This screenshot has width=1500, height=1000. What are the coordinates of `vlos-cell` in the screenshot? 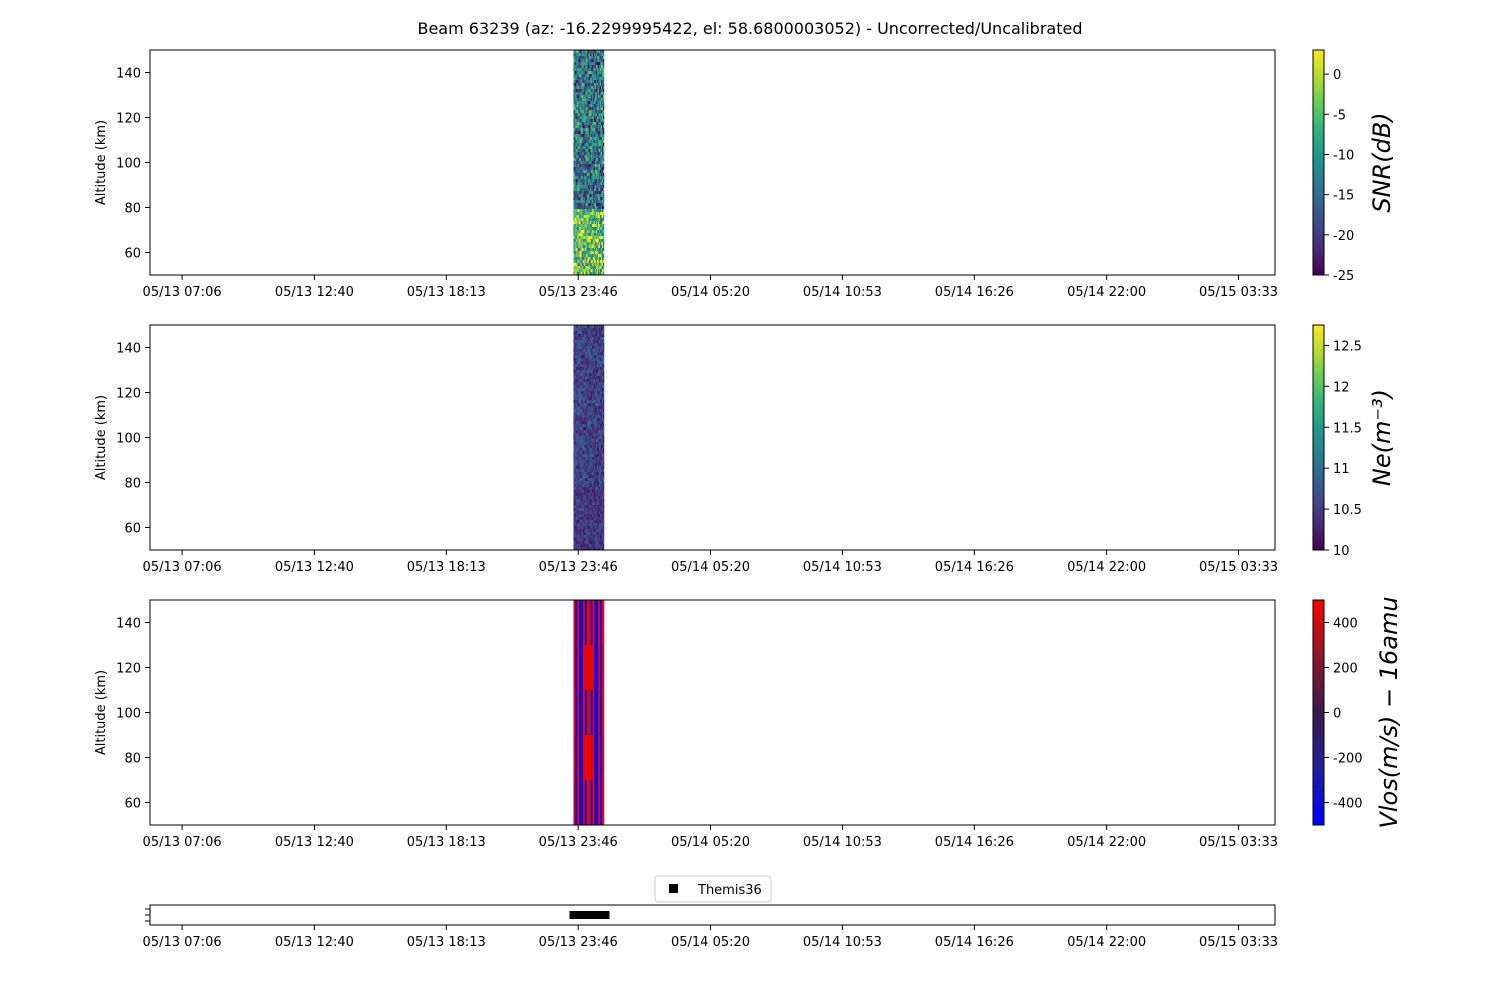 It's located at (578, 668).